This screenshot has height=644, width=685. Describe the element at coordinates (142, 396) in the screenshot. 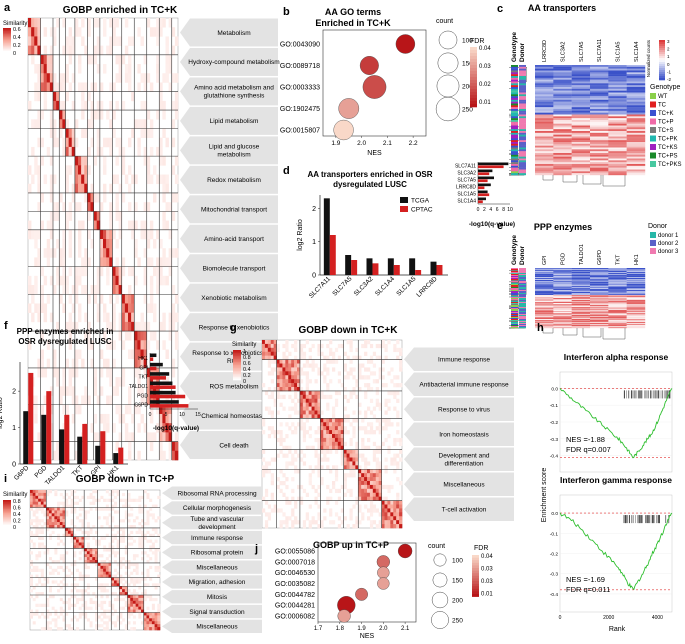

I see `inset-category-label: PGD` at that location.